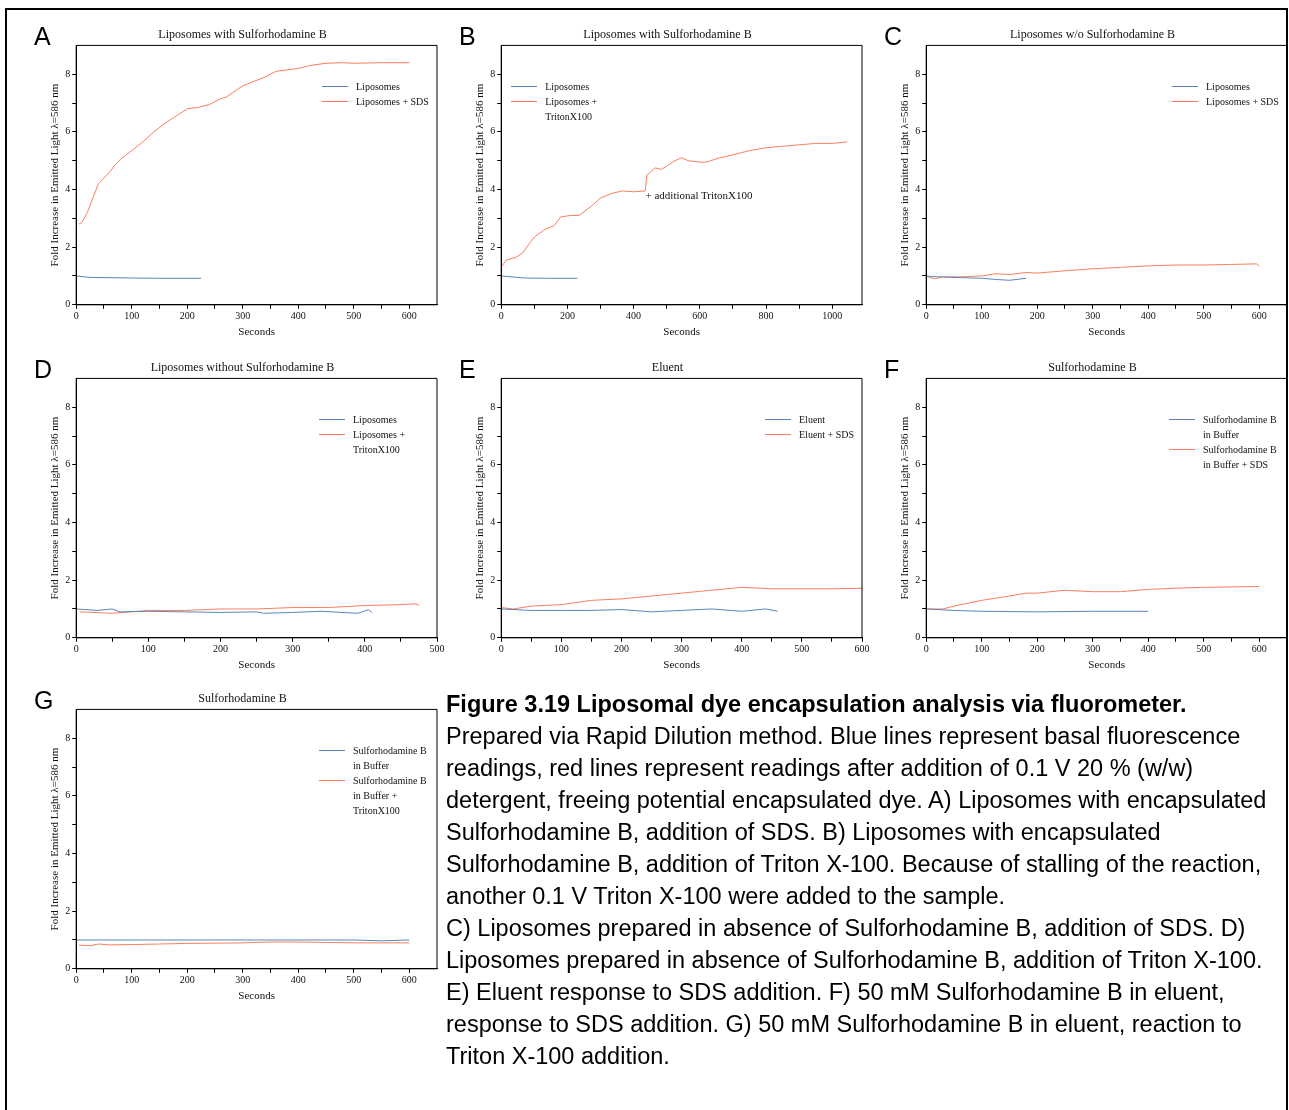 The image size is (1289, 1110). I want to click on chart-title: Liposomes w/o Sulforhodamine B, so click(1092, 34).